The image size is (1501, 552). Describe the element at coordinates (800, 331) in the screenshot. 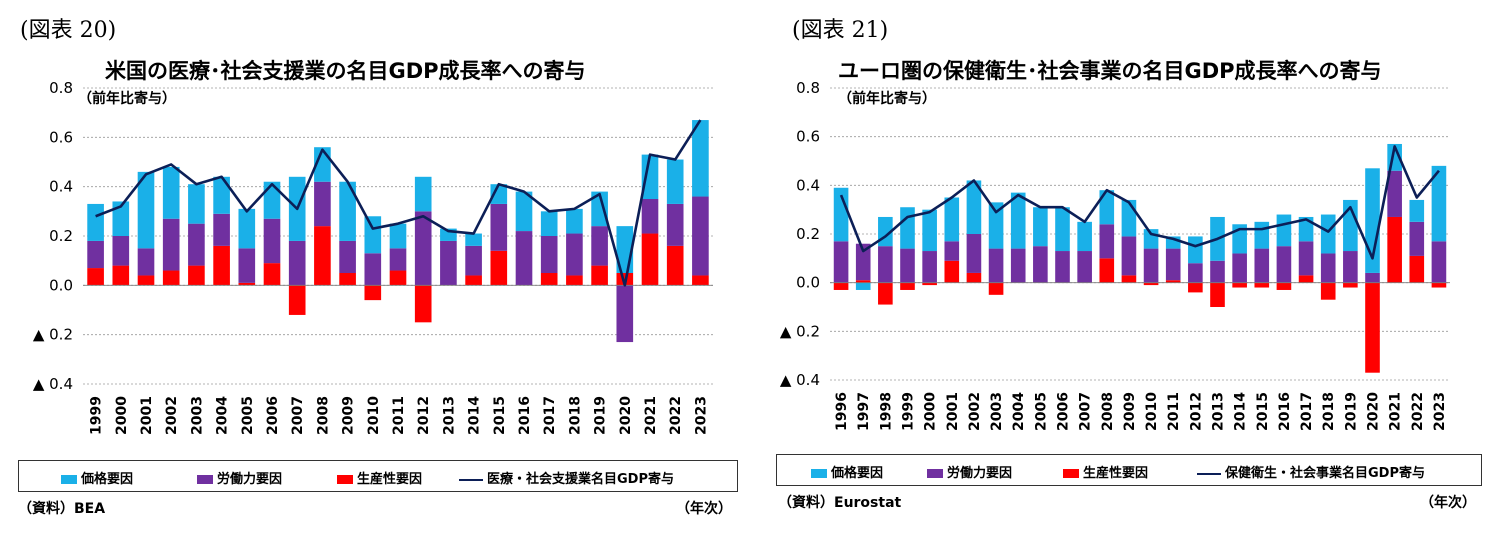

I see `y-tick-label: ▲ 0.2` at that location.